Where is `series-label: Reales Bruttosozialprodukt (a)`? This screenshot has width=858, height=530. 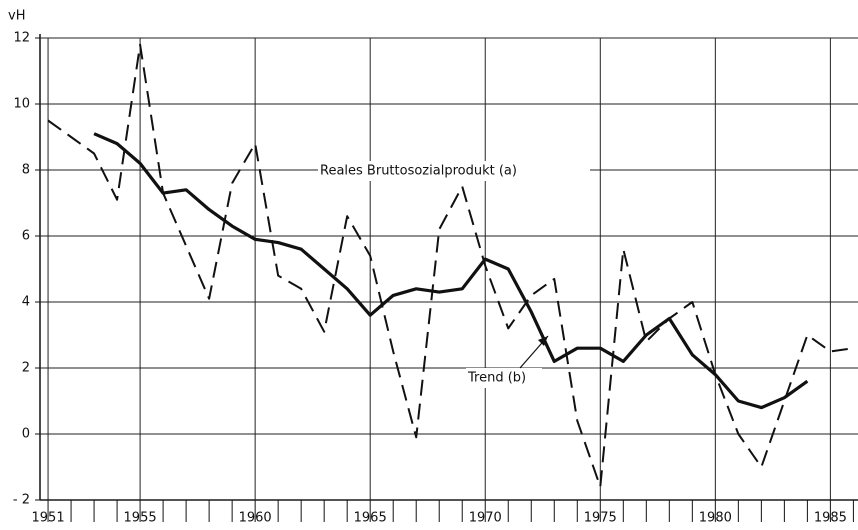 series-label: Reales Bruttosozialprodukt (a) is located at coordinates (418, 171).